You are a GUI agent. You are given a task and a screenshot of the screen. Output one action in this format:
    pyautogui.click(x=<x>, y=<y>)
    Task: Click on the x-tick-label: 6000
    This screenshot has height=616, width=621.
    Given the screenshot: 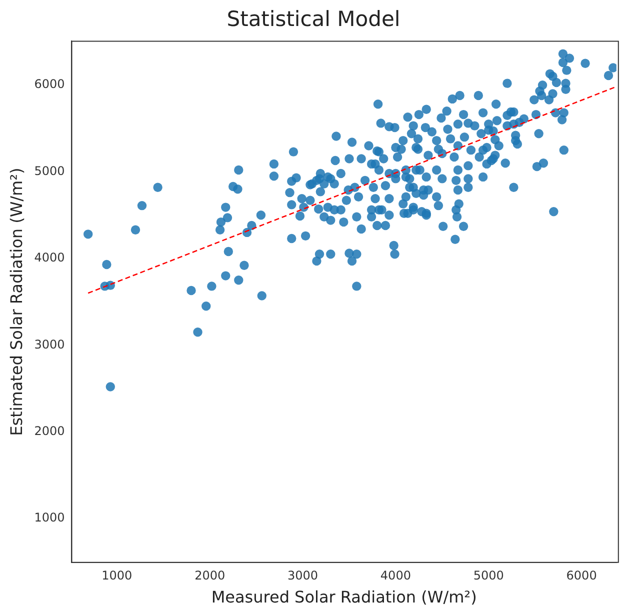 What is the action you would take?
    pyautogui.click(x=581, y=575)
    